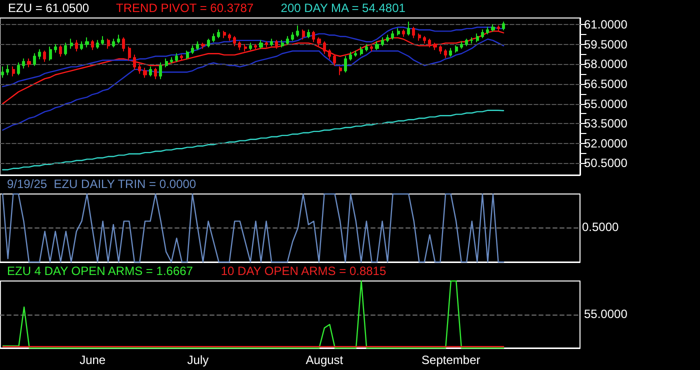 This screenshot has height=370, width=700. What do you see at coordinates (325, 360) in the screenshot?
I see `x-tick-label: August` at bounding box center [325, 360].